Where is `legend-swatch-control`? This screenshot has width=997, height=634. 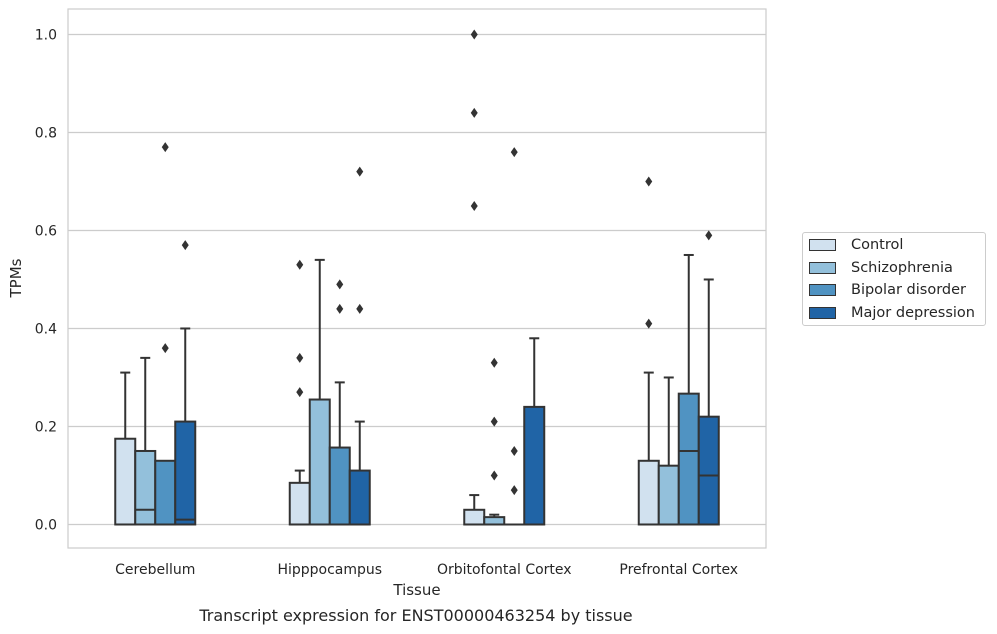
legend-swatch-control is located at coordinates (822, 245).